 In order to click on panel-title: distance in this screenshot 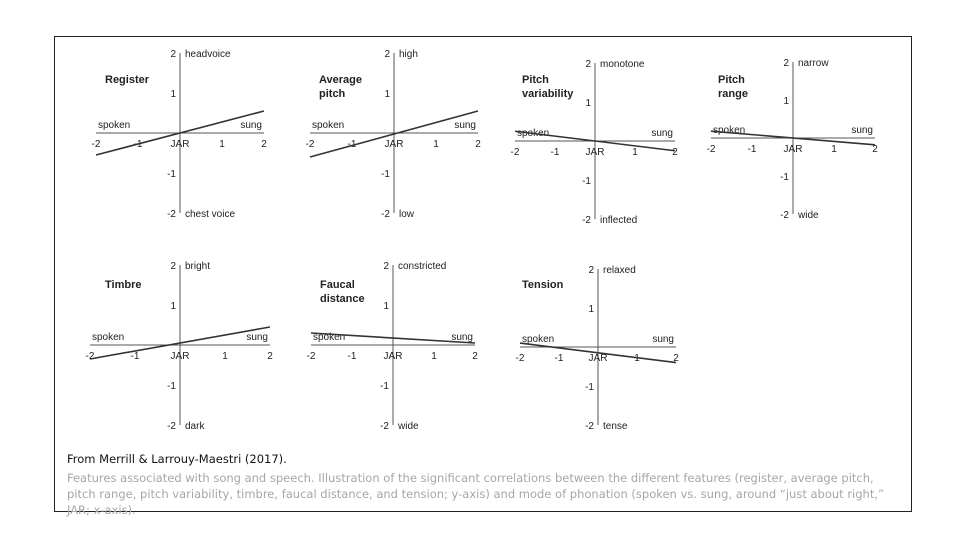, I will do `click(342, 299)`.